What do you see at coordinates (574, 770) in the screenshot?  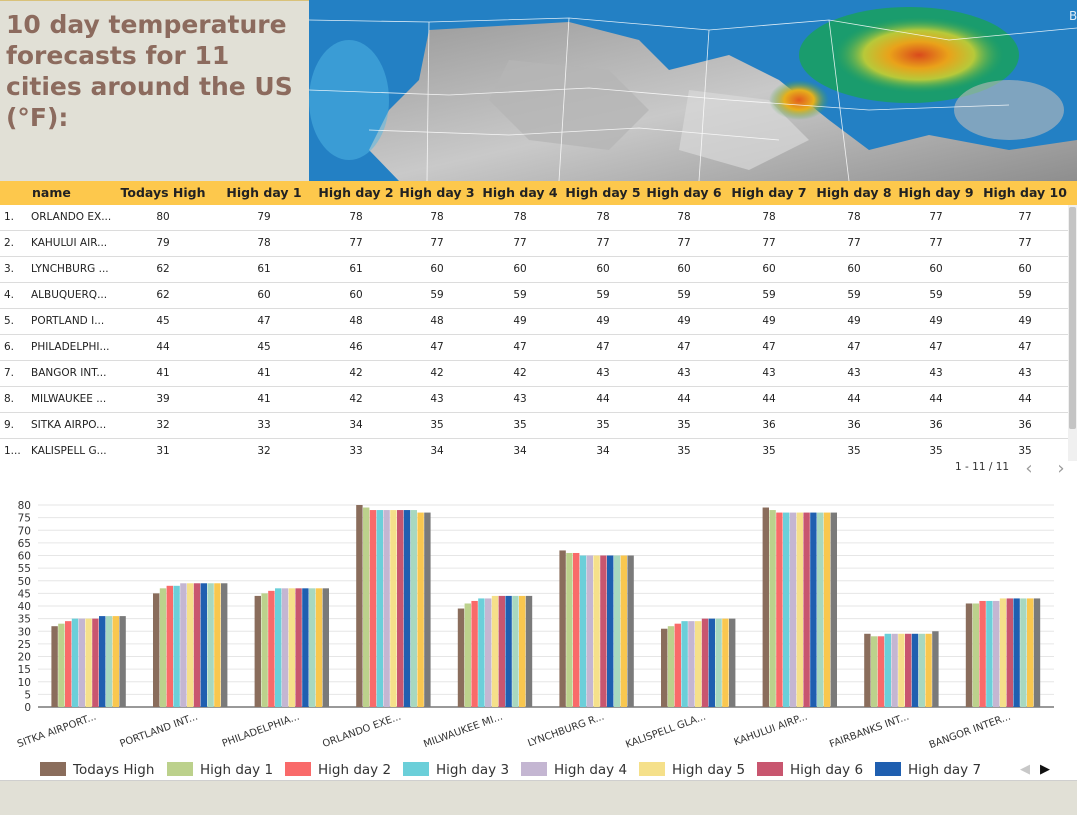 I see `legend-item: High day 4` at bounding box center [574, 770].